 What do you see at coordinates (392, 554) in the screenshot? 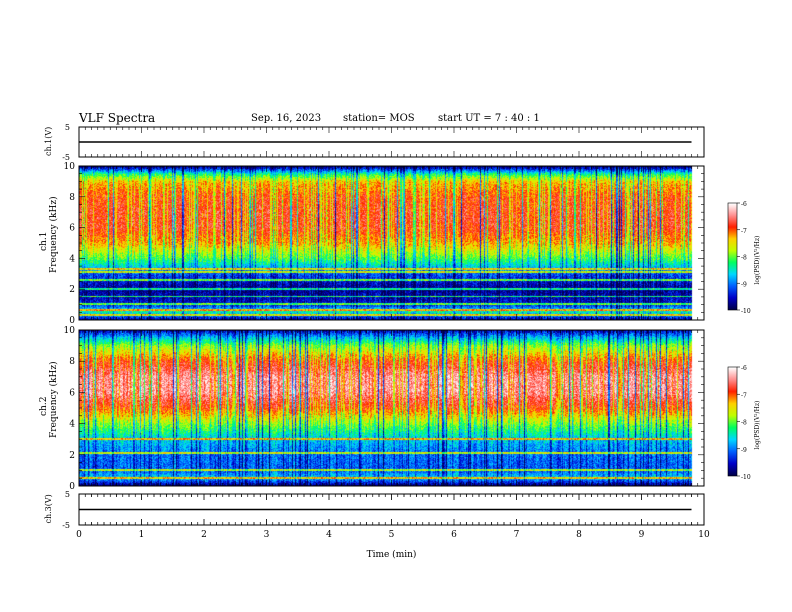
I see `x-axis-label: Time (min)` at bounding box center [392, 554].